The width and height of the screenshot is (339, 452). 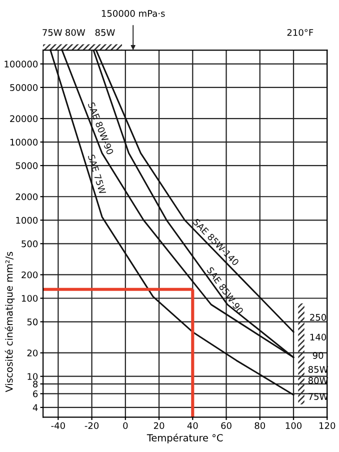 What do you see at coordinates (24, 118) in the screenshot?
I see `y-tick-label: 20000` at bounding box center [24, 118].